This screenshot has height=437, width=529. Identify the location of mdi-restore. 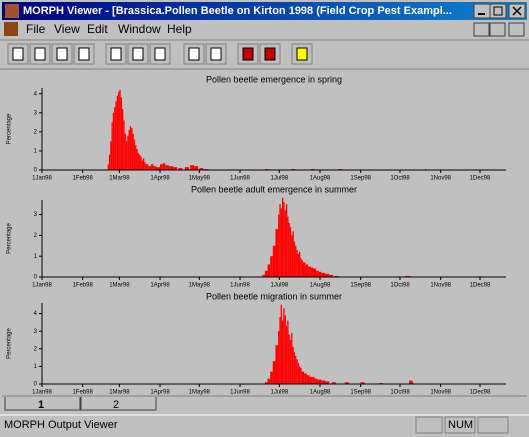
(497, 29).